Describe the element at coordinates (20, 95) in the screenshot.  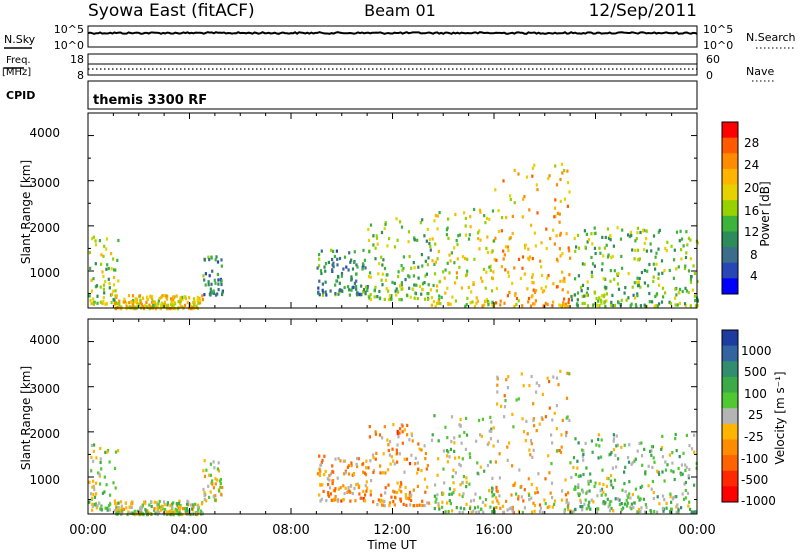
I see `cpid-label: CPID` at that location.